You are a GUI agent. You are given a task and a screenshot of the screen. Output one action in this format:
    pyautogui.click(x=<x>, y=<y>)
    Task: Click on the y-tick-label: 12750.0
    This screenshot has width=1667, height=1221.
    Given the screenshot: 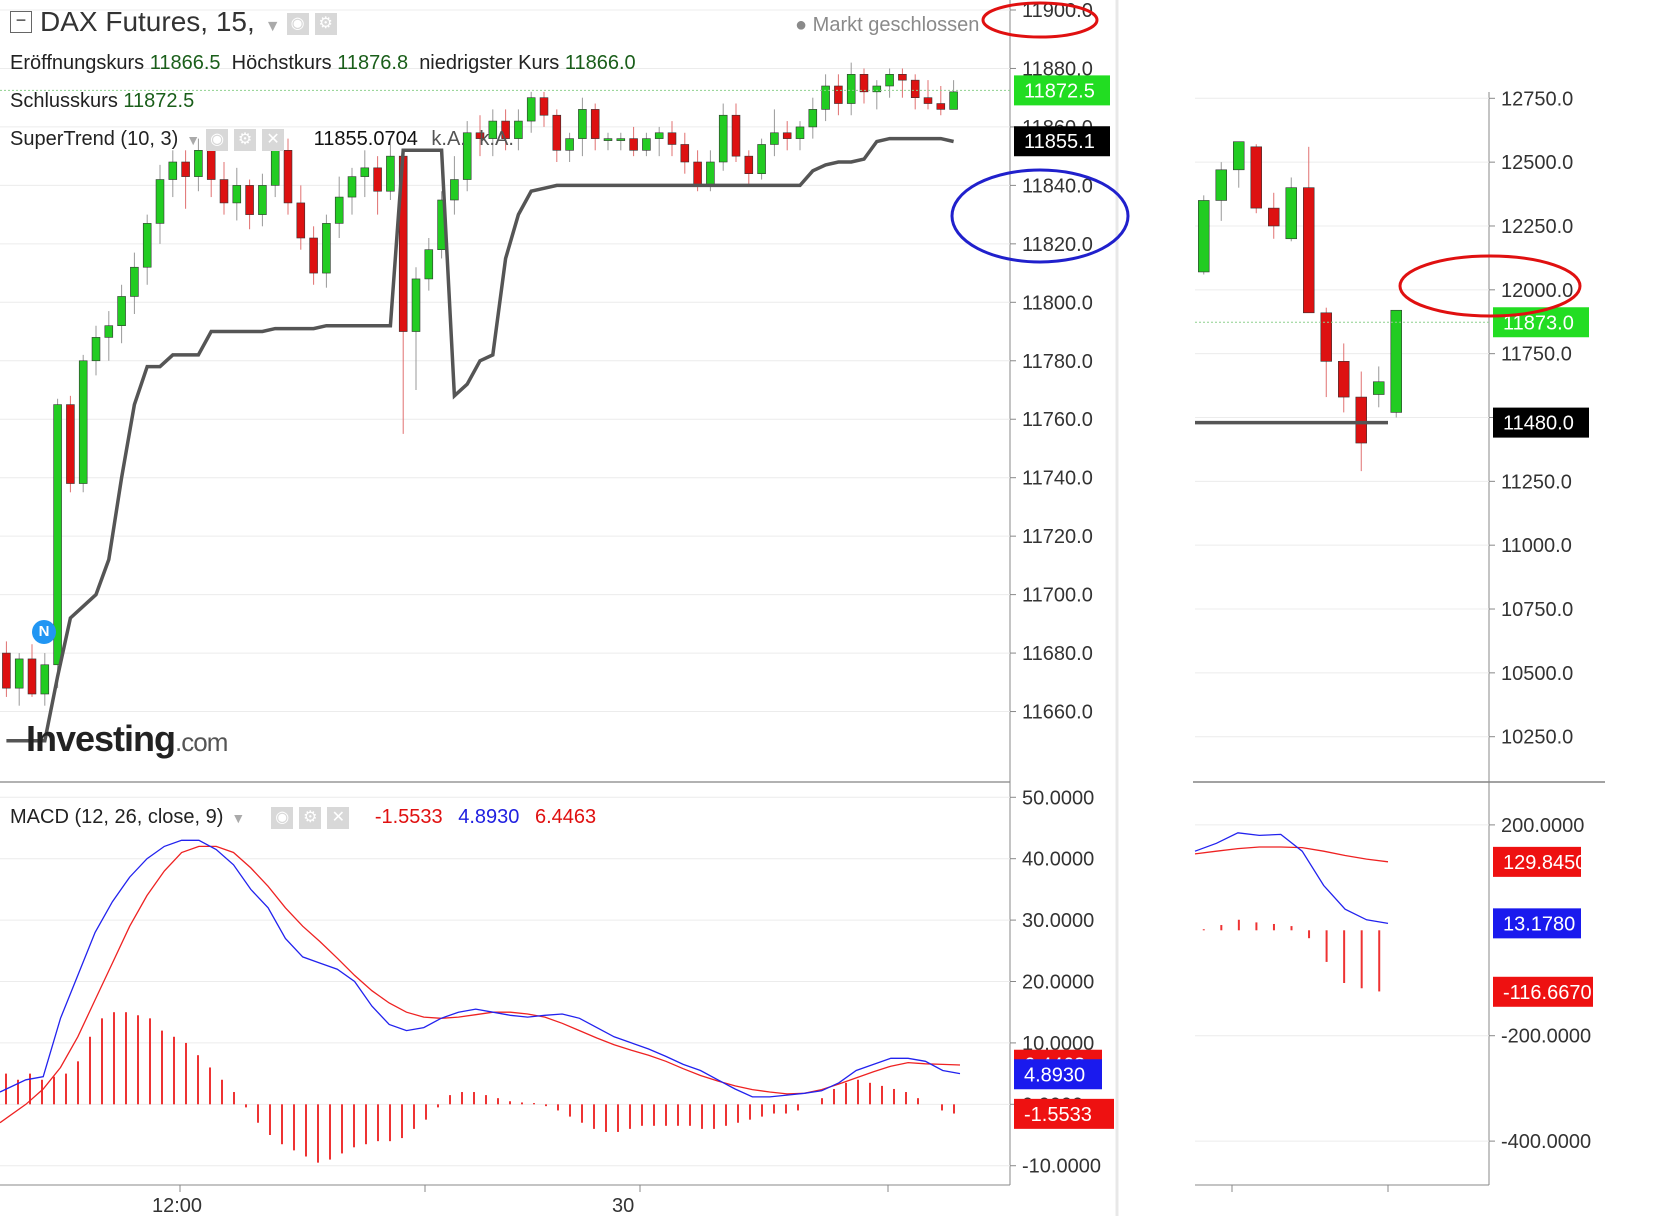 What is the action you would take?
    pyautogui.click(x=1537, y=99)
    